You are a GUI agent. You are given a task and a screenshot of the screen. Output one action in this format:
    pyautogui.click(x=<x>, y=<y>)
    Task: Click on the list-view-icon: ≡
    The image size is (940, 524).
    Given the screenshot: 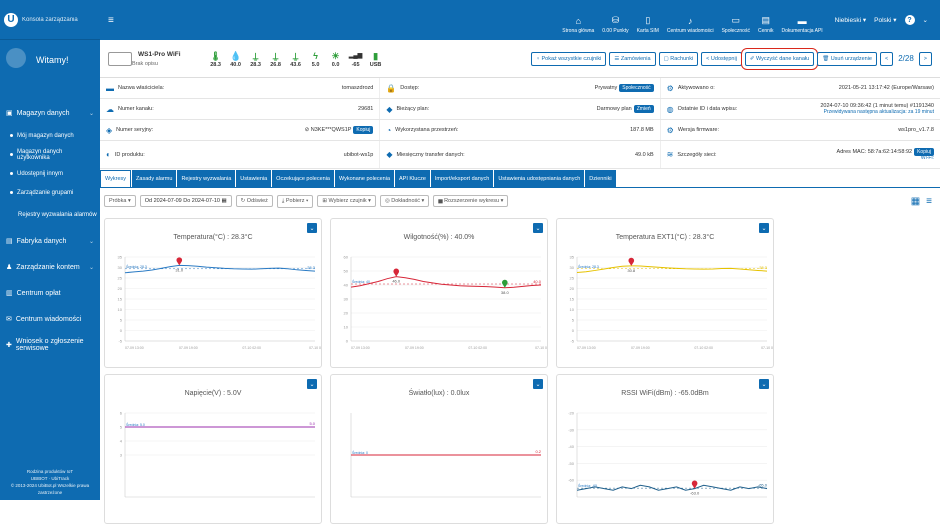 What is the action you would take?
    pyautogui.click(x=929, y=201)
    